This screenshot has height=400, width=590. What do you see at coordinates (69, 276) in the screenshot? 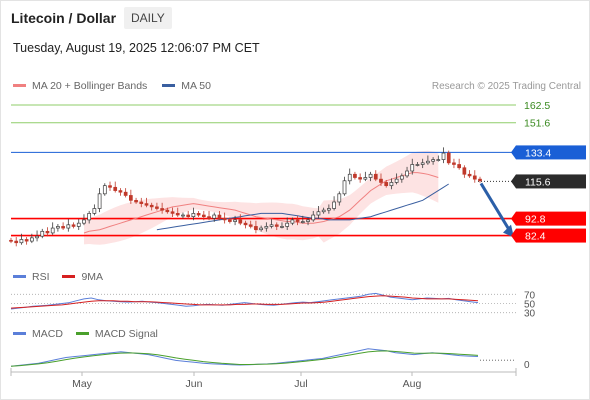
I see `9ma-swatch` at bounding box center [69, 276].